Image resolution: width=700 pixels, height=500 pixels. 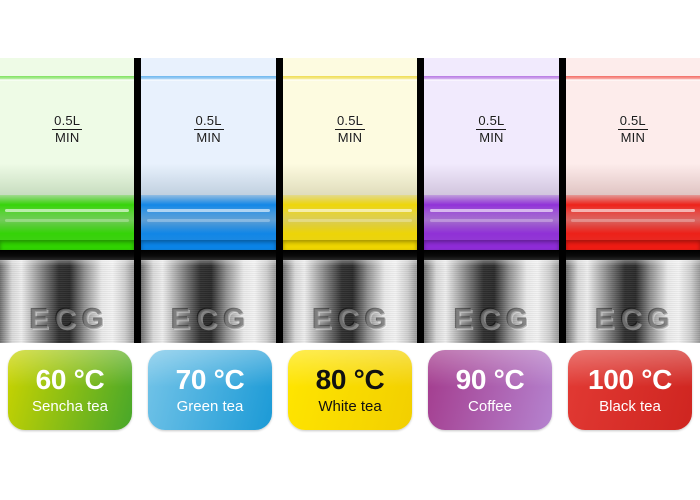 I want to click on badge-cell: 100 °C Black tea, so click(x=630, y=391).